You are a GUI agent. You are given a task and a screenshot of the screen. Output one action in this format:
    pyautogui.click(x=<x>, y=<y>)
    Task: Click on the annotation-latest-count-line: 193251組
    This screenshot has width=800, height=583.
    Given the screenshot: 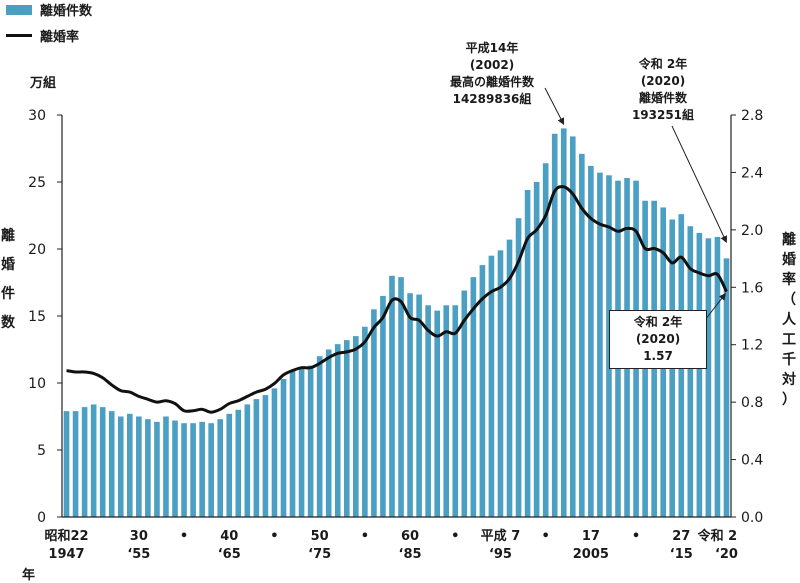 What is the action you would take?
    pyautogui.click(x=663, y=115)
    